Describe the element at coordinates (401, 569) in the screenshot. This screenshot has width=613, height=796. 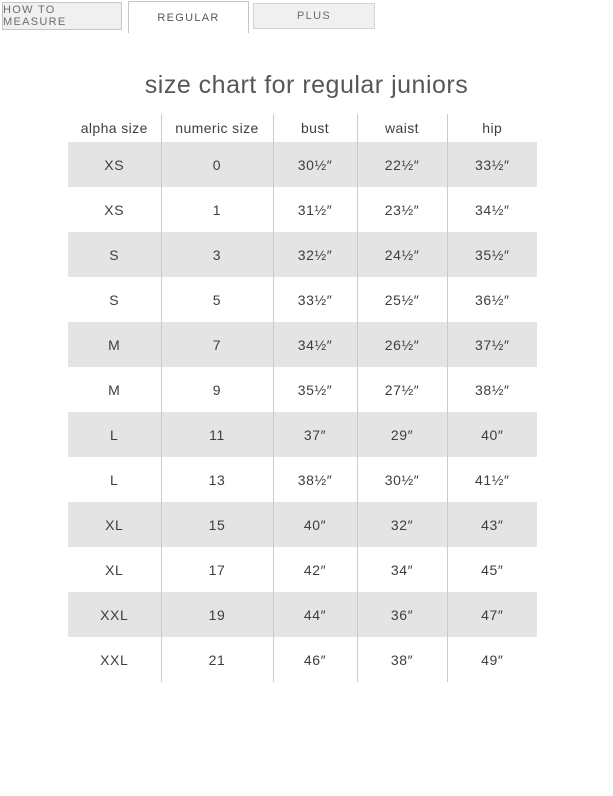
I see `cell-waist: 34″` at that location.